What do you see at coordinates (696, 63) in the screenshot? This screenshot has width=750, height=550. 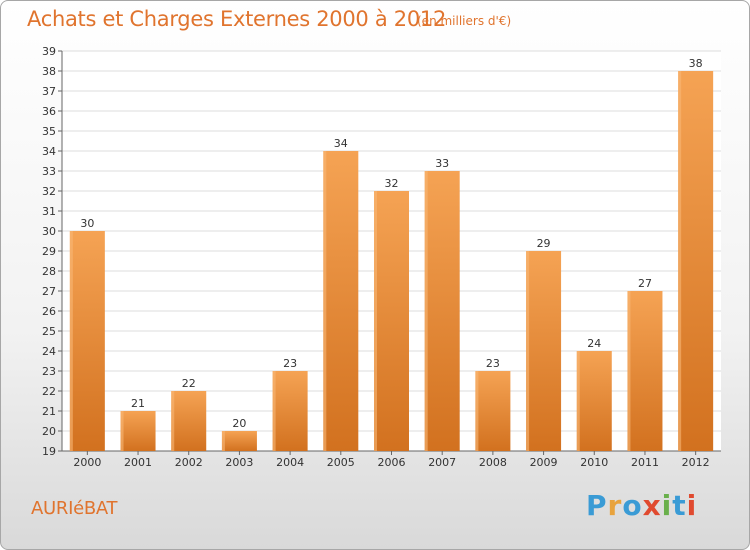 I see `data-label-2012: 38` at bounding box center [696, 63].